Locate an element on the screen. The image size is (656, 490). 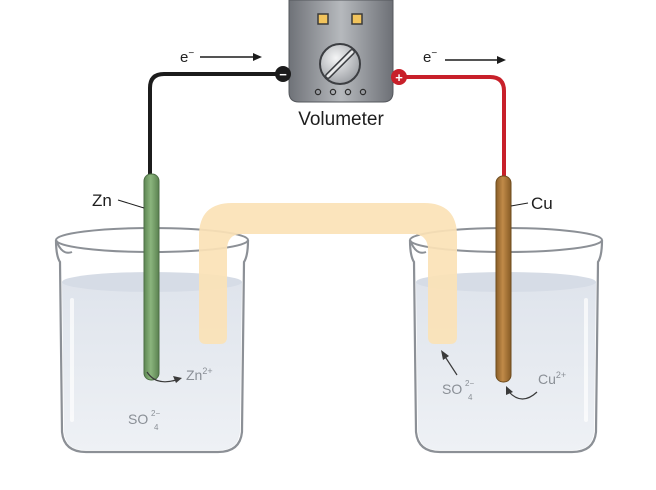
zinc-ion-charge: 2+ is located at coordinates (207, 371).